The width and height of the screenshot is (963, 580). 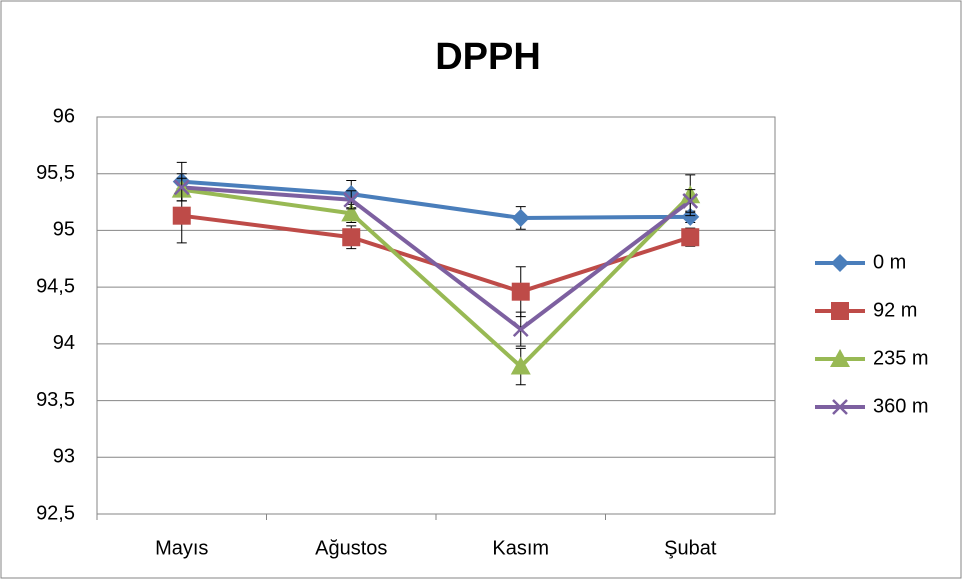 What do you see at coordinates (64, 457) in the screenshot?
I see `y-tick-label: 93` at bounding box center [64, 457].